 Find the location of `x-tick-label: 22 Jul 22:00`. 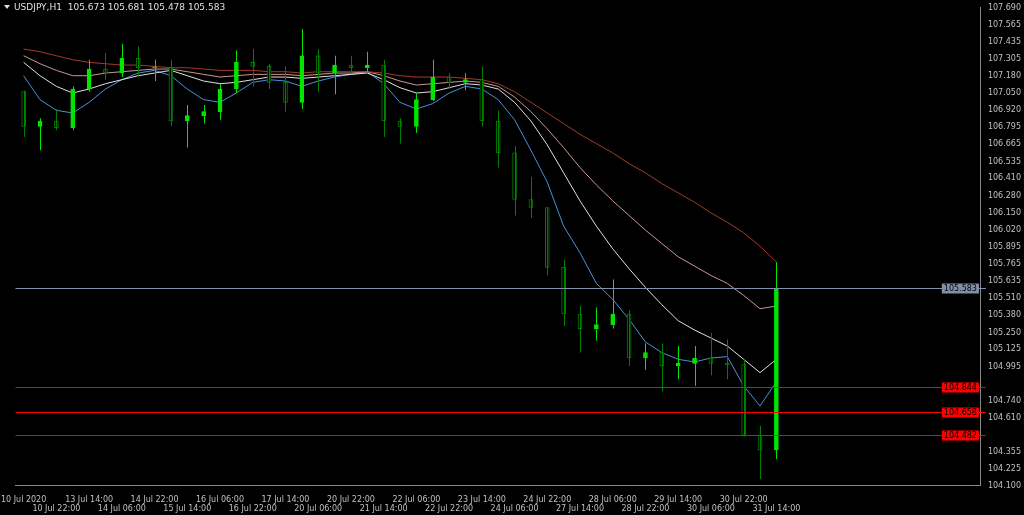

x-tick-label: 22 Jul 22:00 is located at coordinates (449, 509).